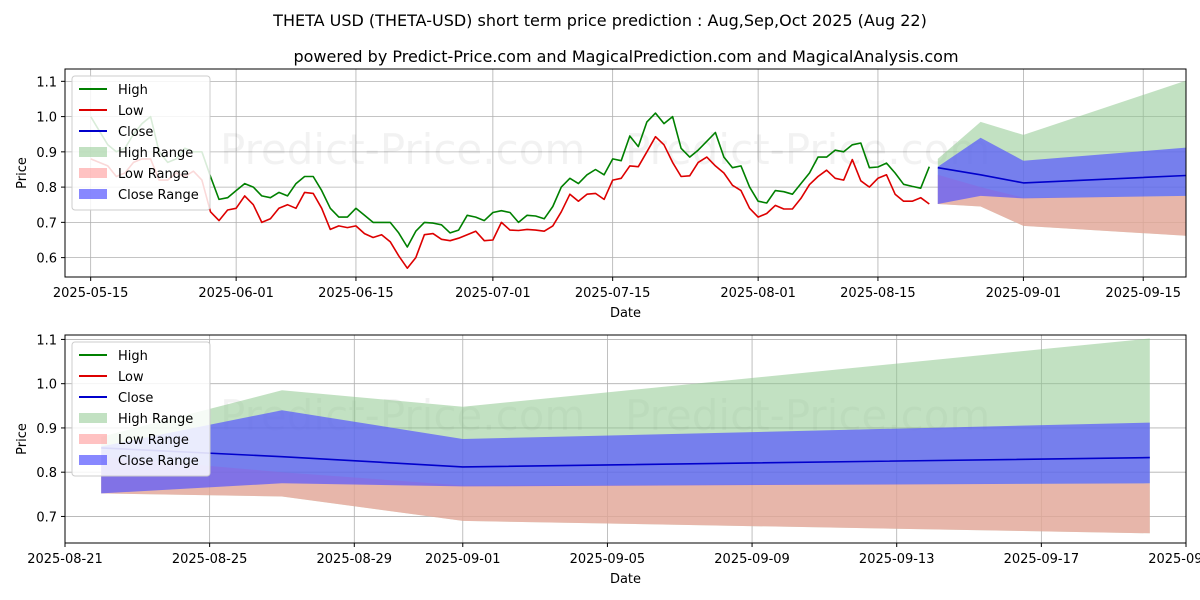 Image resolution: width=1200 pixels, height=600 pixels. Describe the element at coordinates (355, 559) in the screenshot. I see `x-tick-label: 2025-08-29` at that location.